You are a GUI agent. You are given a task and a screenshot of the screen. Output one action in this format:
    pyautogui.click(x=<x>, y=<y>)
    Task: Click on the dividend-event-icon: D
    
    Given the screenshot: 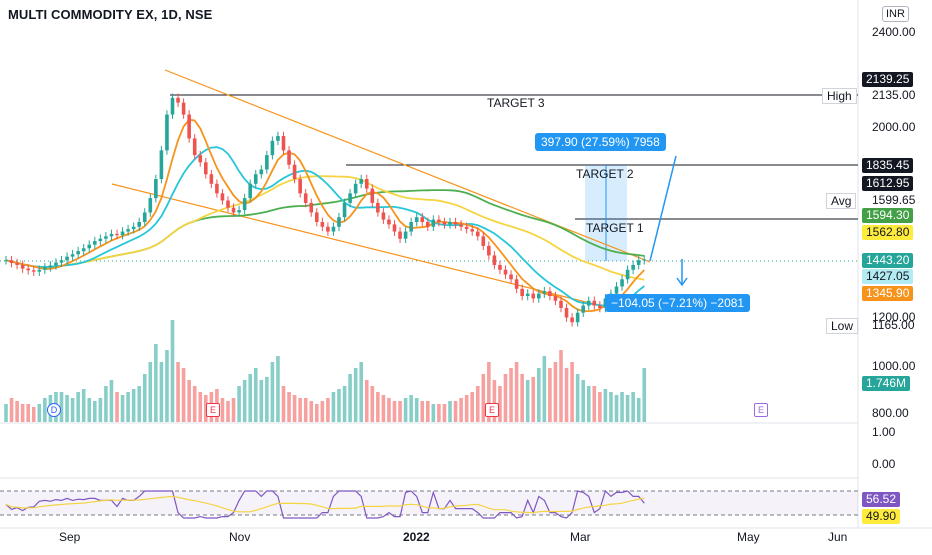 What is the action you would take?
    pyautogui.click(x=54, y=410)
    